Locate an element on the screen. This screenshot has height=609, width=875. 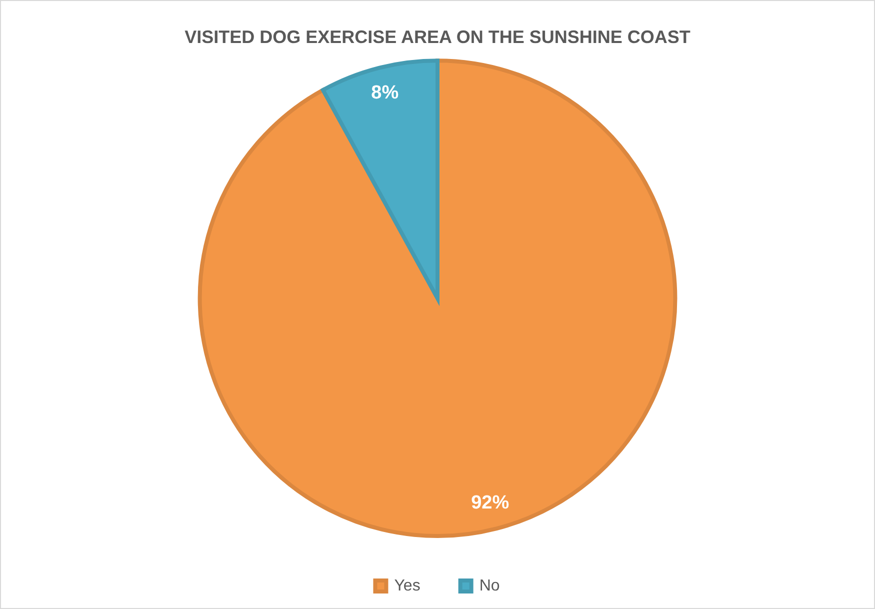
data-label: 92% is located at coordinates (490, 503).